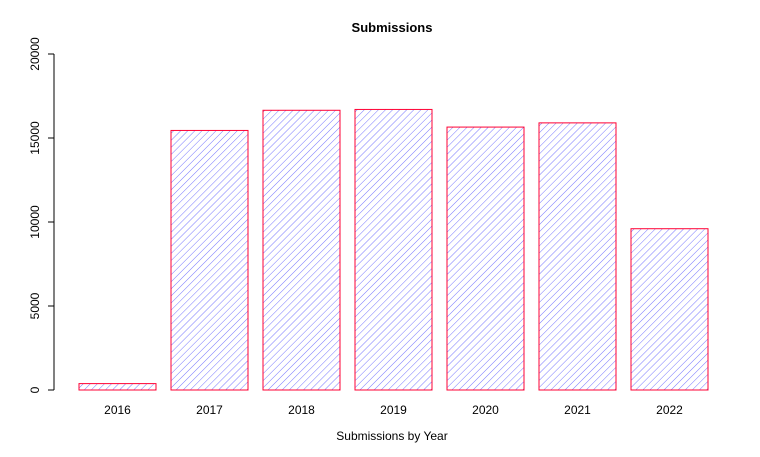 This screenshot has height=457, width=760. Describe the element at coordinates (35, 305) in the screenshot. I see `y-tick-label: 5000` at that location.